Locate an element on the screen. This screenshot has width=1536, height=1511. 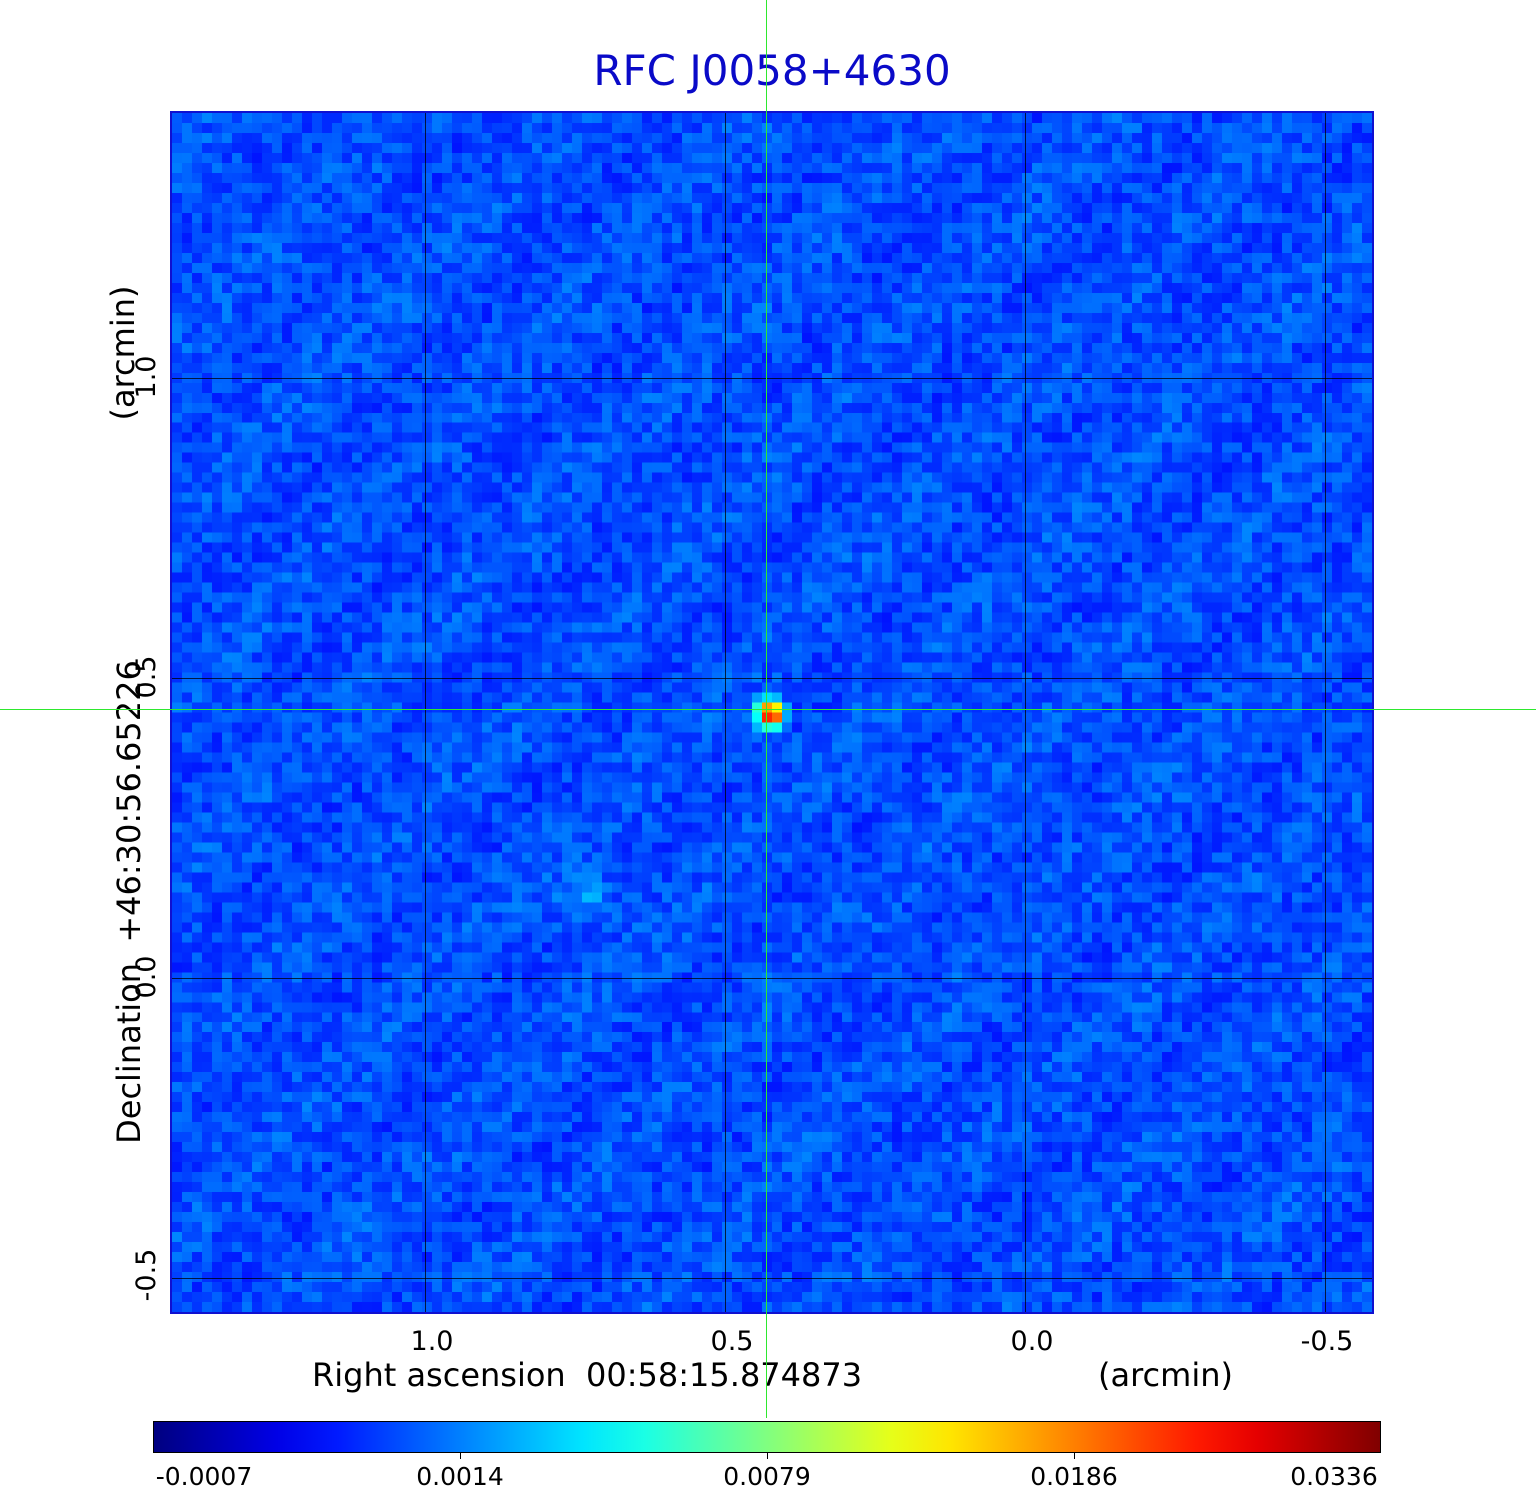
colorbar-tick-label: 0.0014 is located at coordinates (460, 1476).